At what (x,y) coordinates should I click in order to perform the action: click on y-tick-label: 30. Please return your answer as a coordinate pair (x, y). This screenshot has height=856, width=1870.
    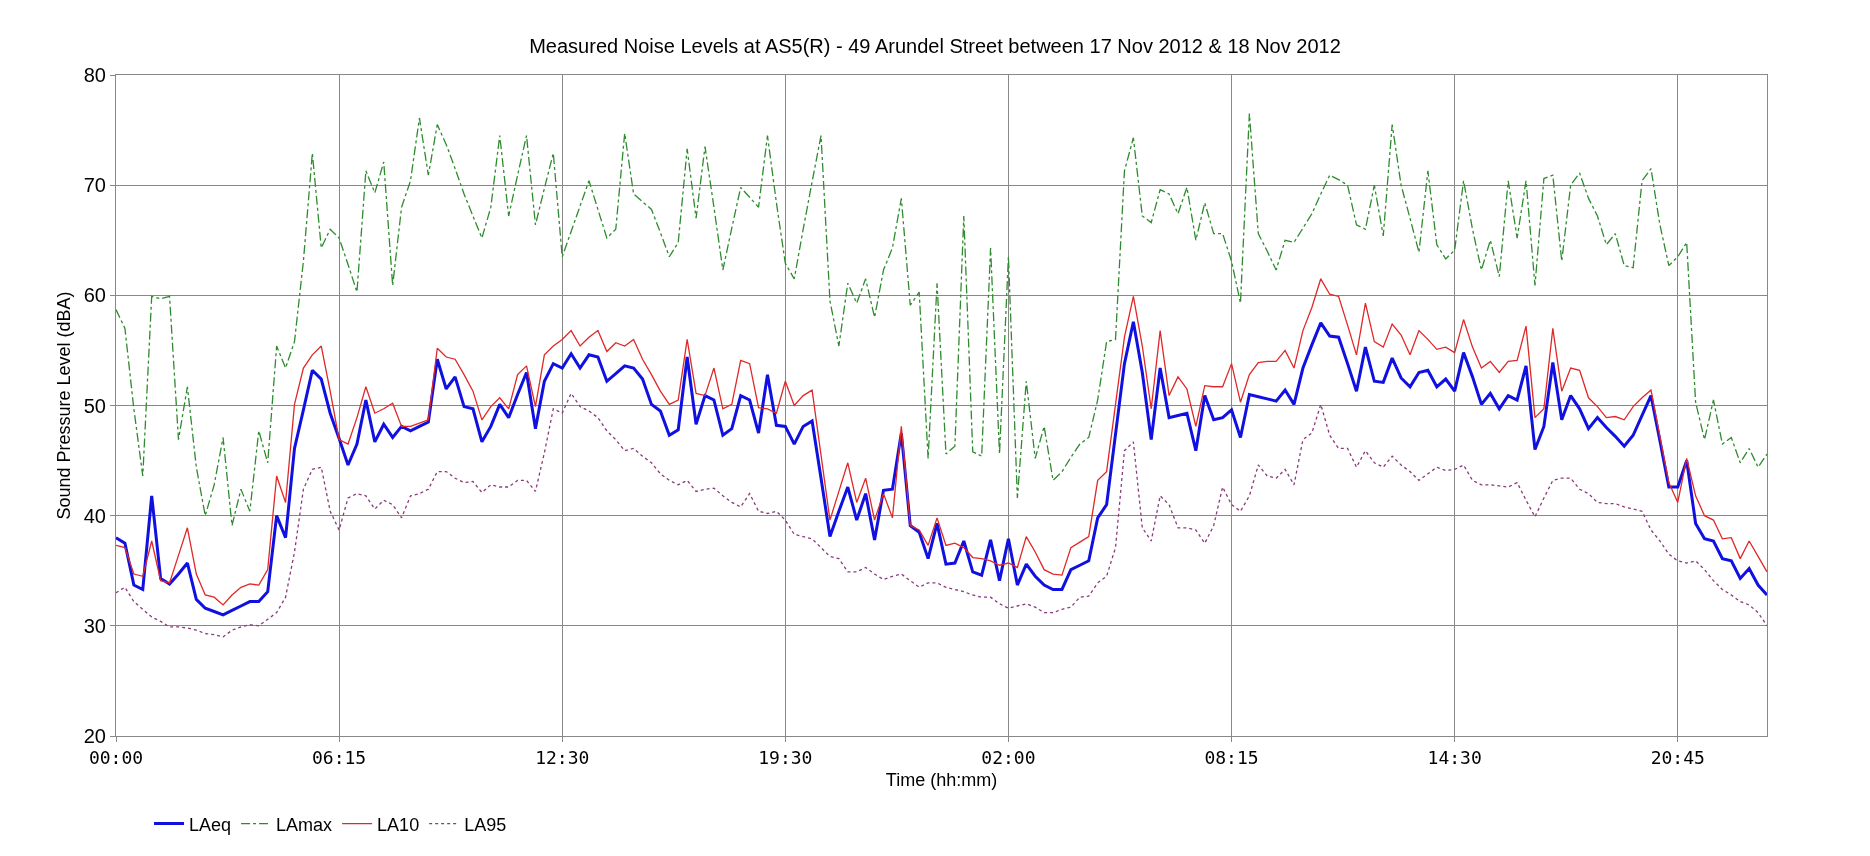
    Looking at the image, I should click on (94, 625).